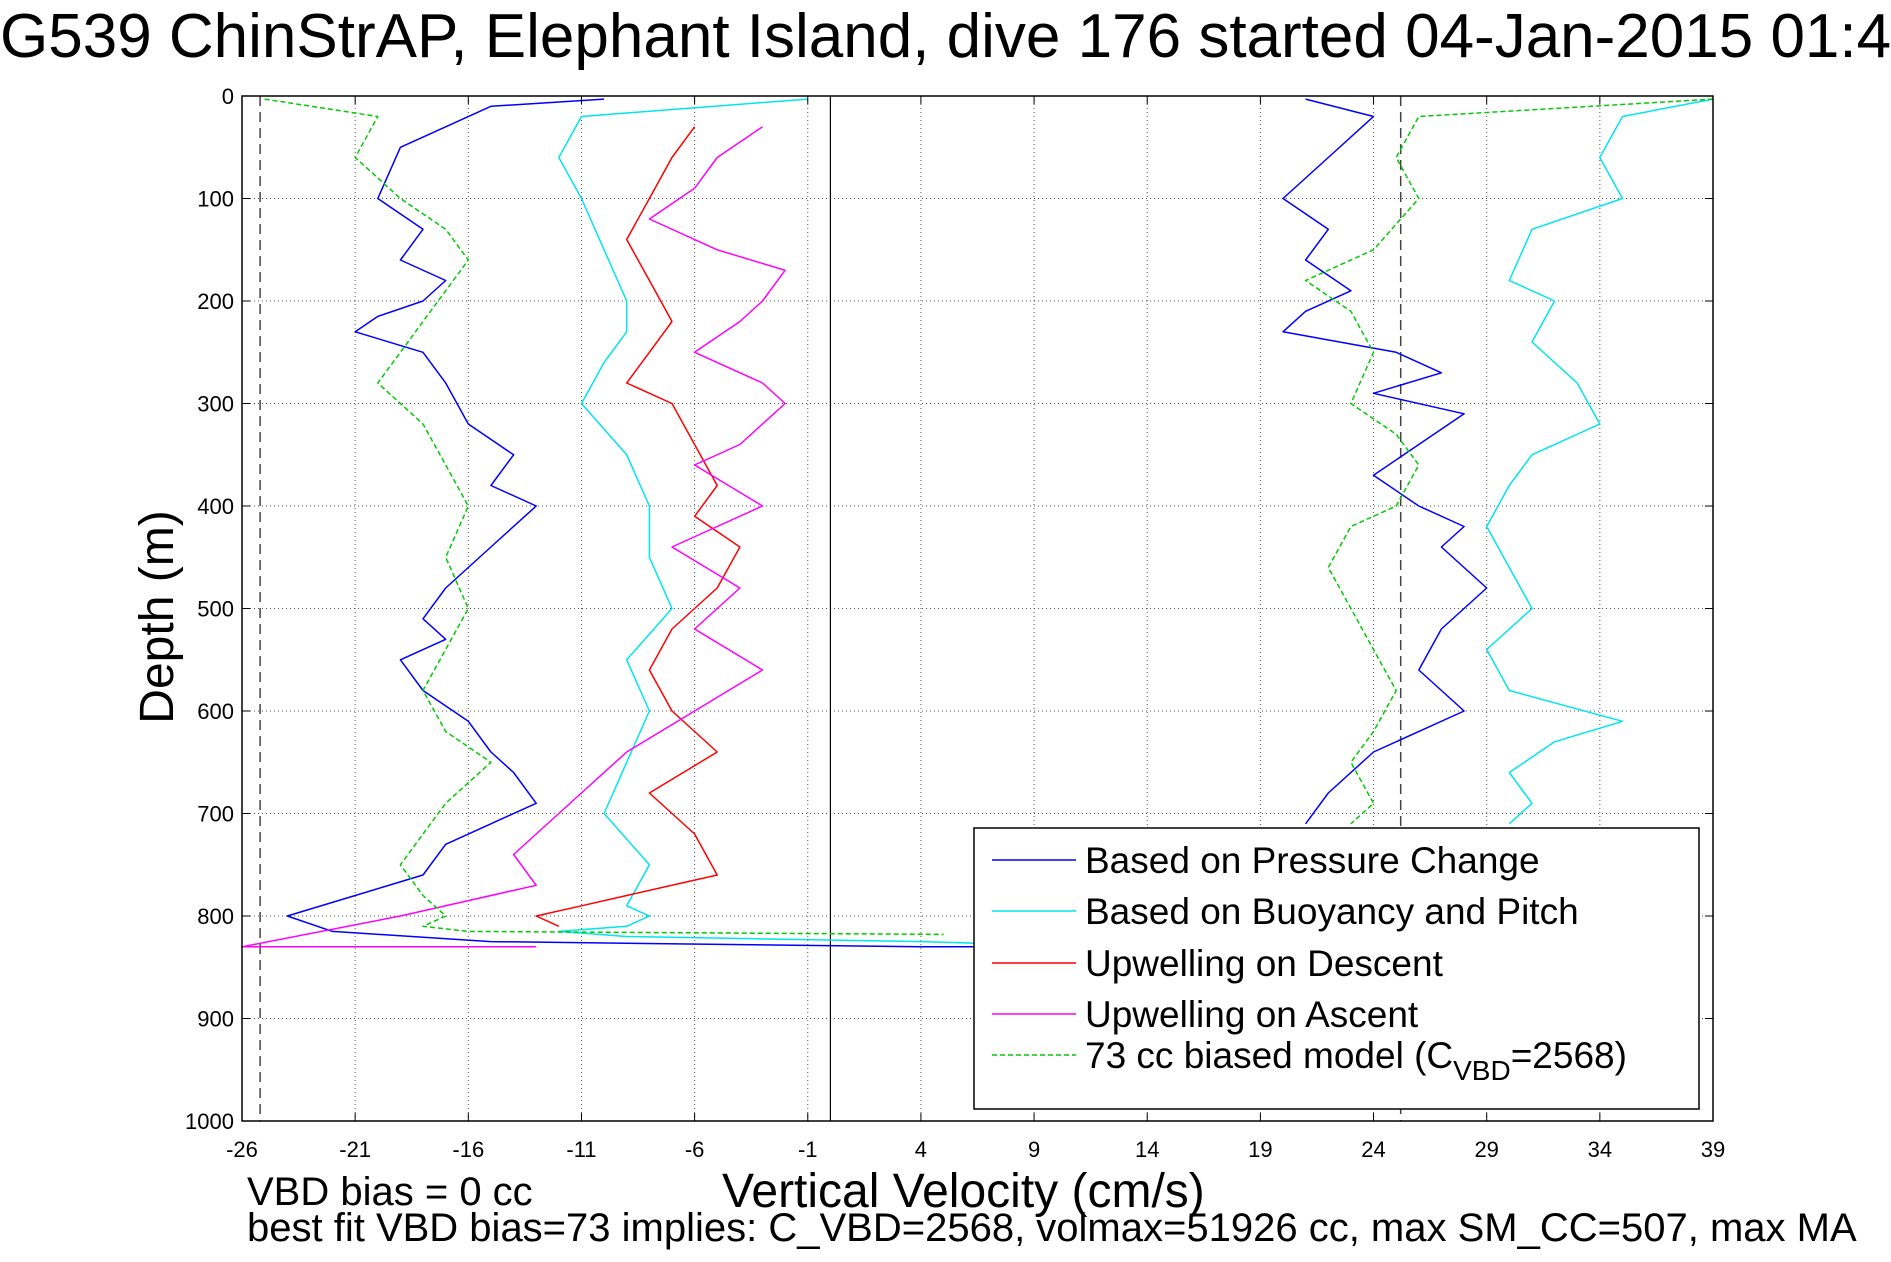  I want to click on y-tick-label: 500, so click(215, 609).